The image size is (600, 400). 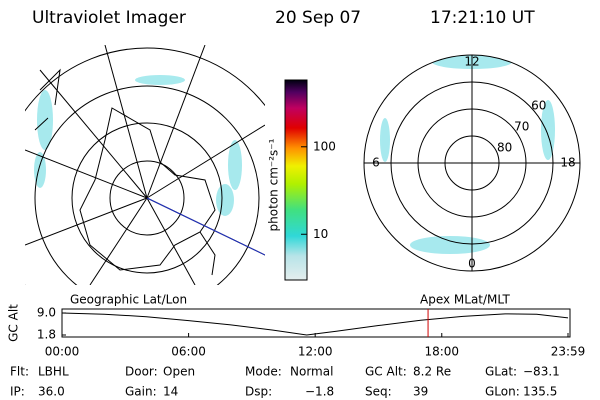 I want to click on info-label: GLat:, so click(x=501, y=372).